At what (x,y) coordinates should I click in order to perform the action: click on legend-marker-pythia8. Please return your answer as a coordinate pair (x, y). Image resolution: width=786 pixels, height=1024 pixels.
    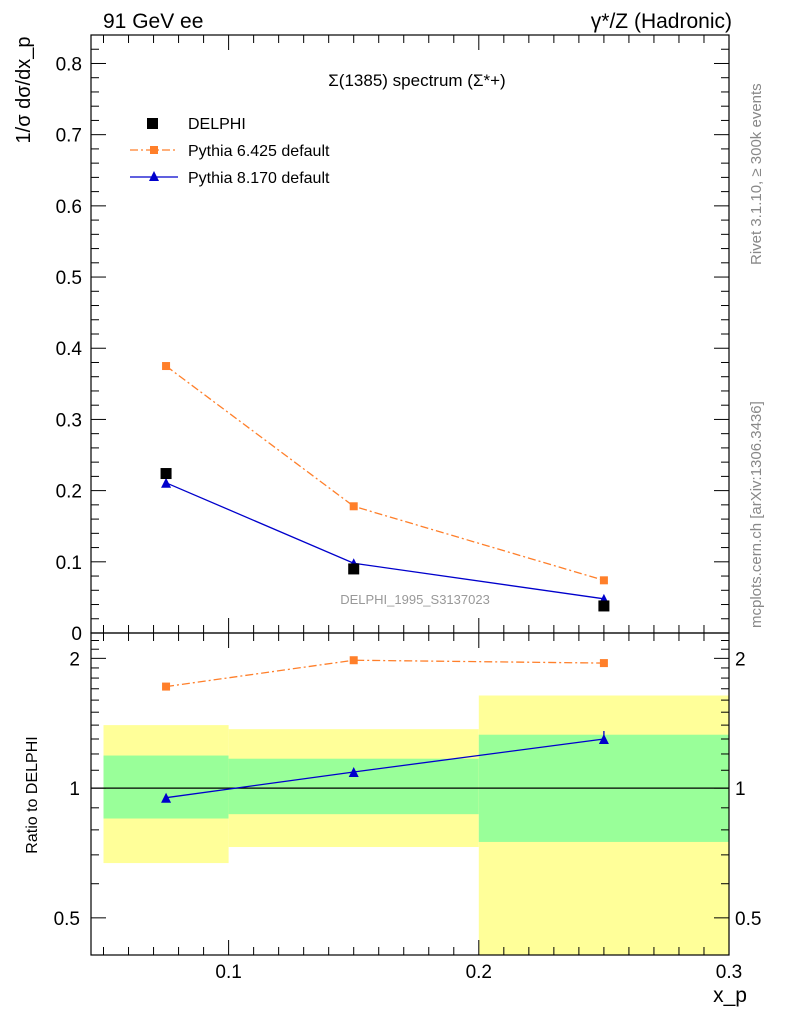
    Looking at the image, I should click on (154, 176).